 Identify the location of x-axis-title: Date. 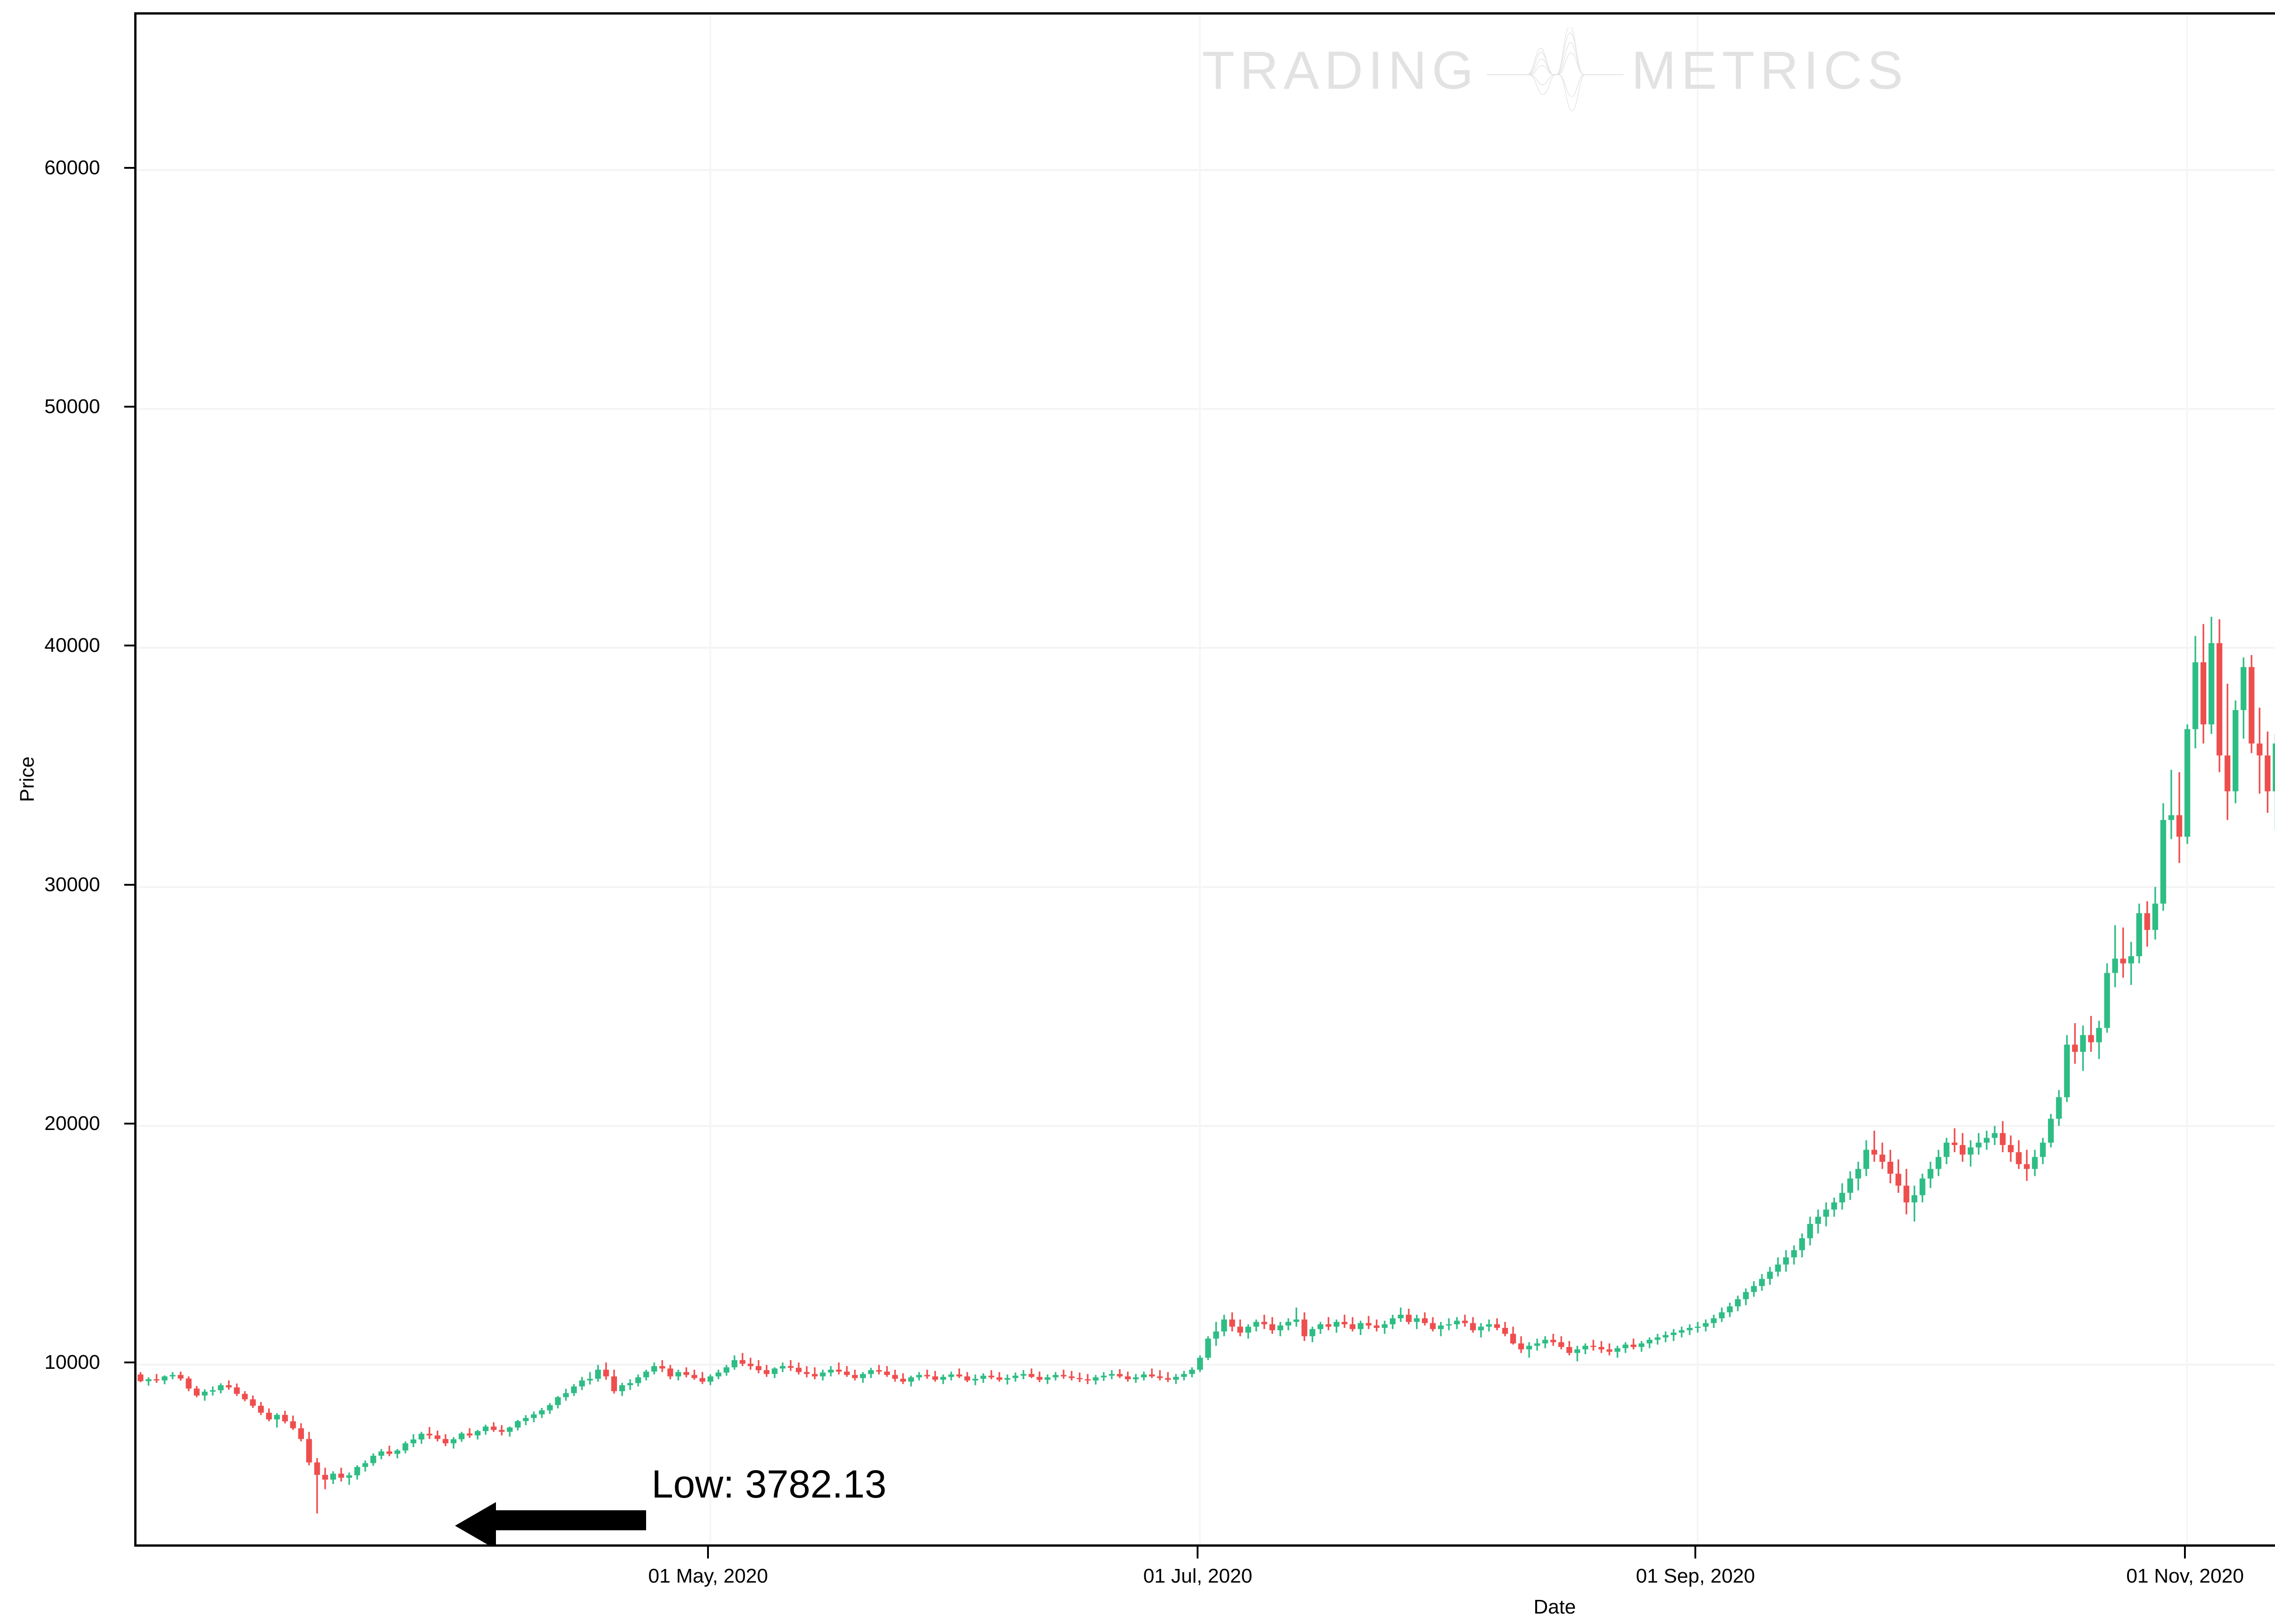
(1555, 1607).